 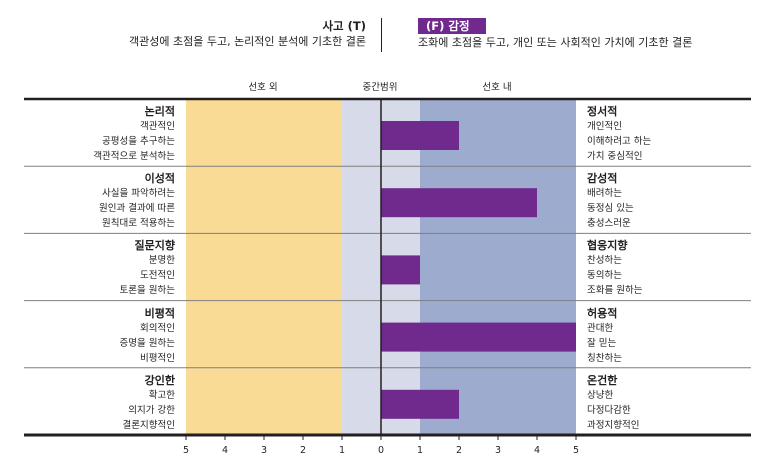 What do you see at coordinates (159, 179) in the screenshot?
I see `left-row-title: 이성적` at bounding box center [159, 179].